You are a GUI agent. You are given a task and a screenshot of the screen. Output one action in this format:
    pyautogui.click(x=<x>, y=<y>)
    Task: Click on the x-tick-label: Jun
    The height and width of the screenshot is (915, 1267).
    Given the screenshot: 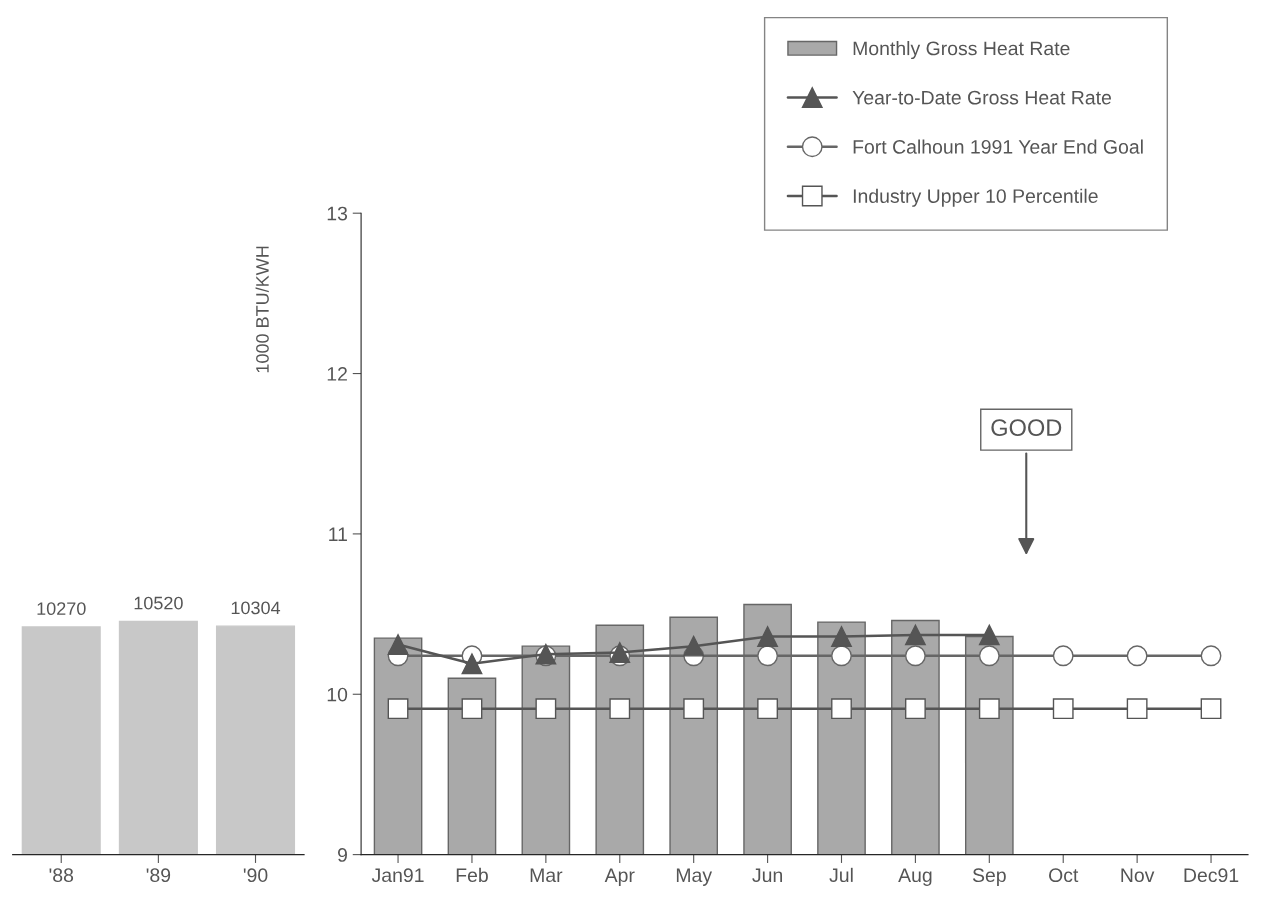 What is the action you would take?
    pyautogui.click(x=767, y=875)
    